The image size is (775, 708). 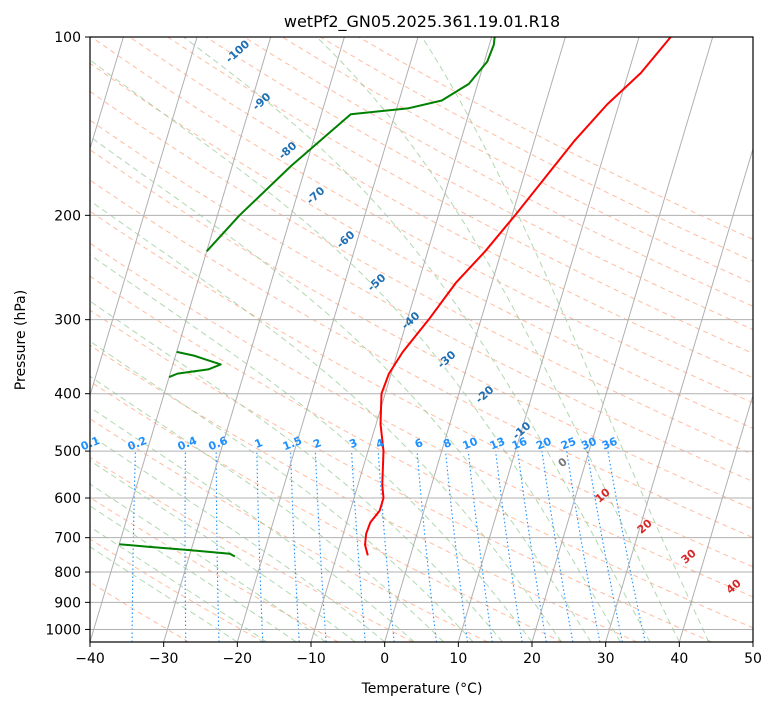 What do you see at coordinates (458, 659) in the screenshot?
I see `x-tick-label: 10` at bounding box center [458, 659].